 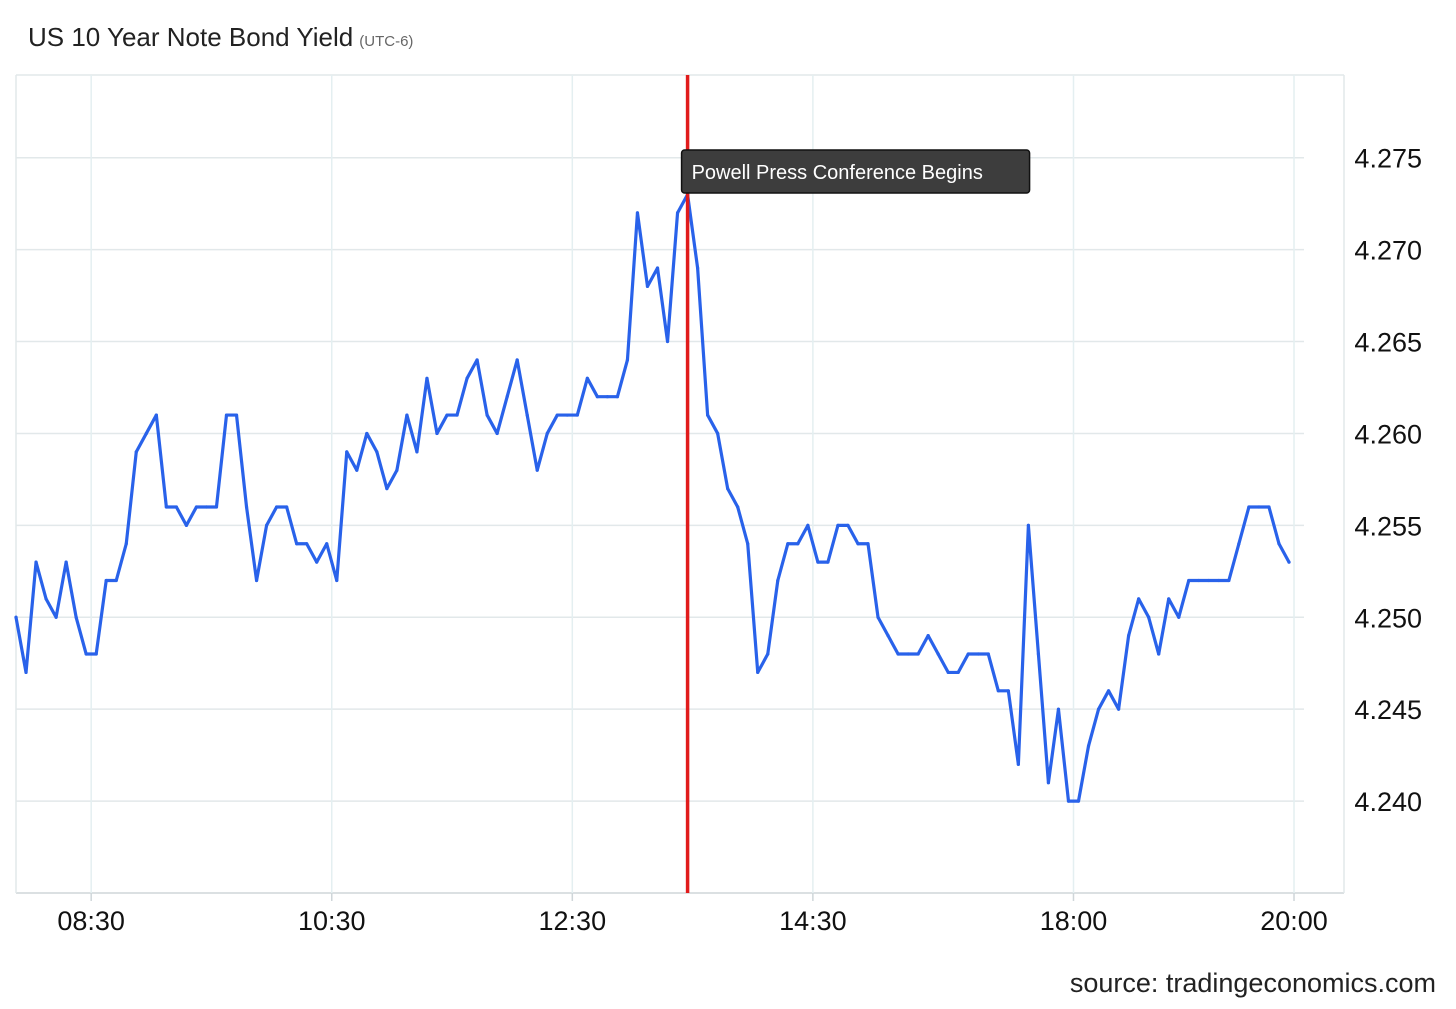 What do you see at coordinates (573, 921) in the screenshot?
I see `x-tick-label: 12:30` at bounding box center [573, 921].